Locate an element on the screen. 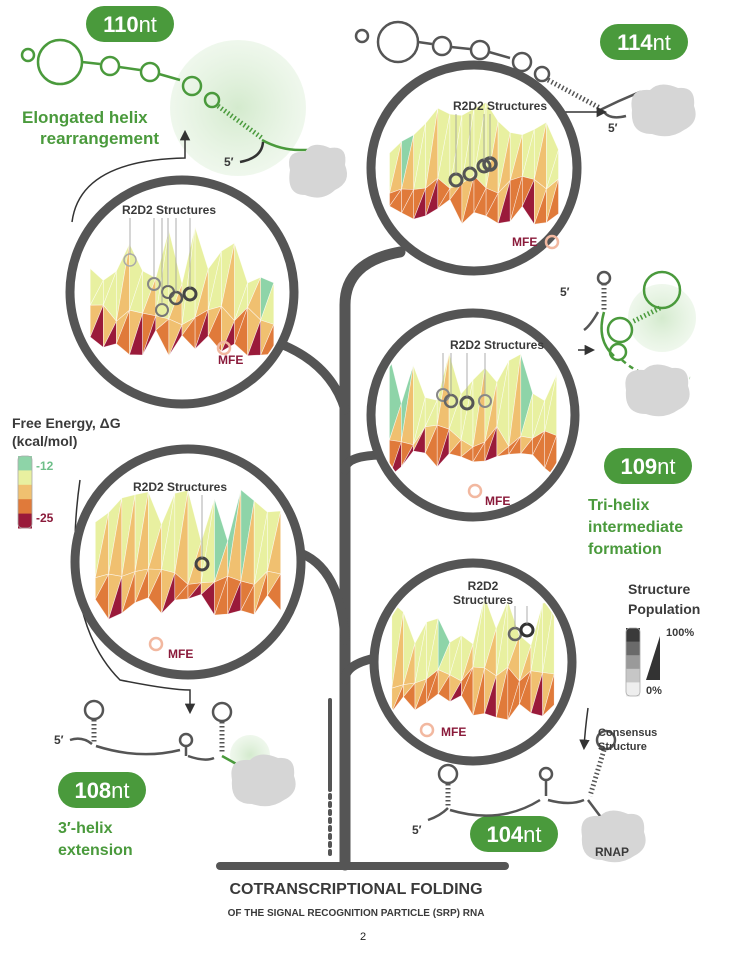 The width and height of the screenshot is (742, 960). stage-114-number: 114 is located at coordinates (635, 42).